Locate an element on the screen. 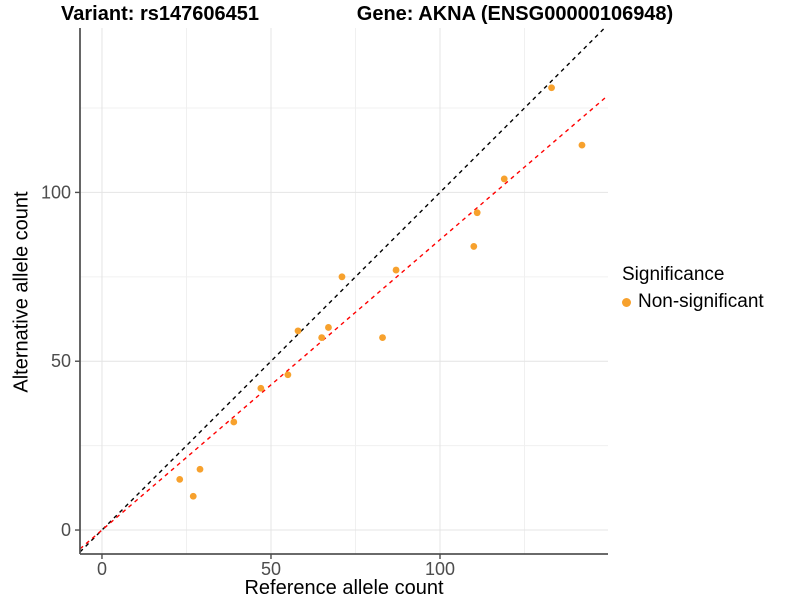  x-tick-label: 100 is located at coordinates (440, 569).